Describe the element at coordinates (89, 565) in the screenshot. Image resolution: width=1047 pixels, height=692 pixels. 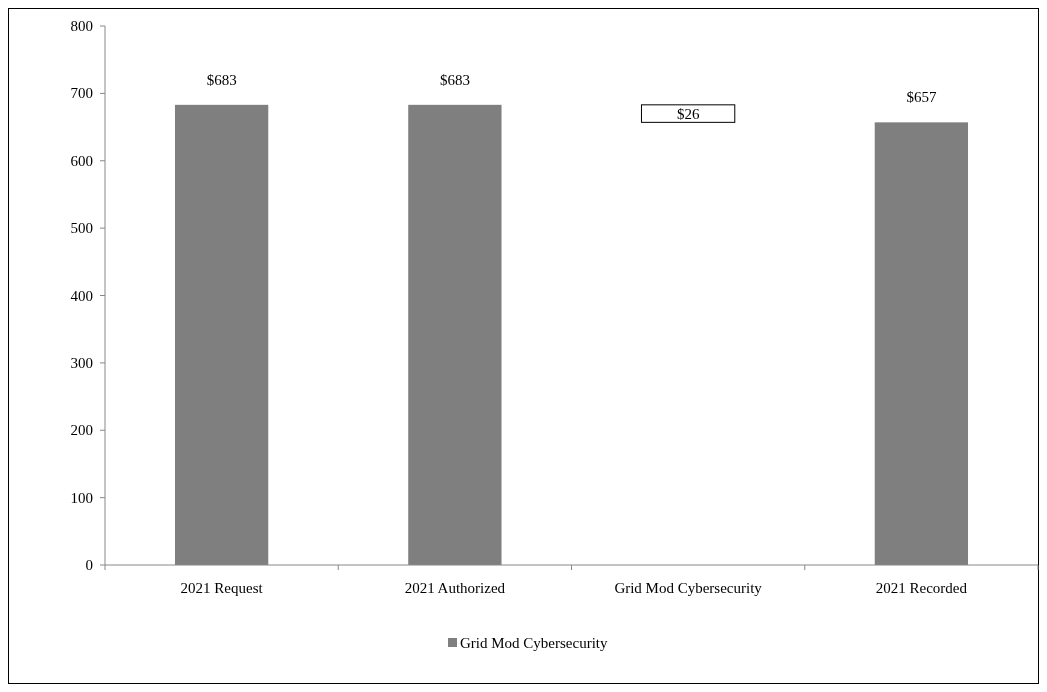
I see `y-tick-label: 0` at that location.